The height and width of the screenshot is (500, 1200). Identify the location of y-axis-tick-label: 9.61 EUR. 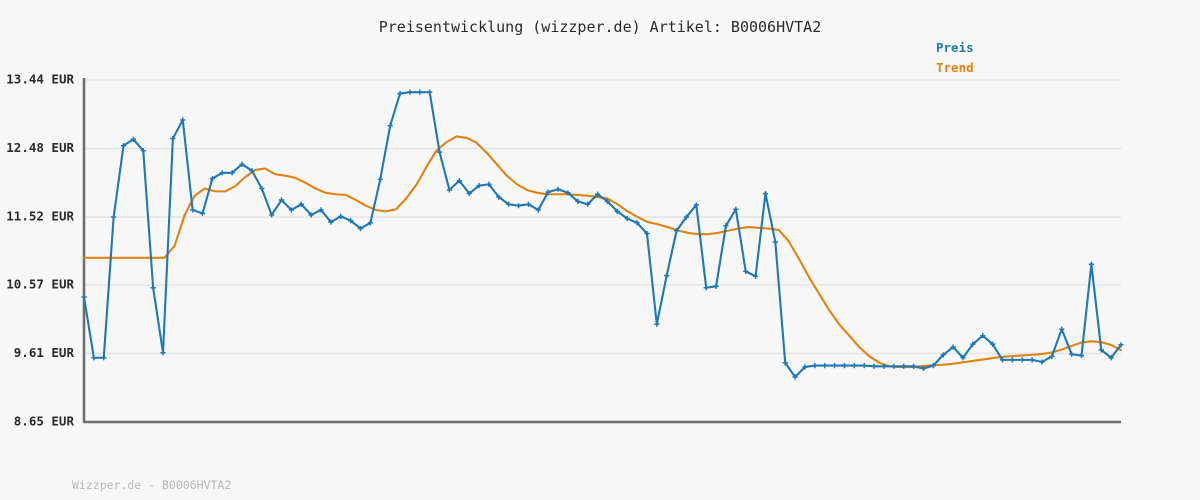
(44, 352).